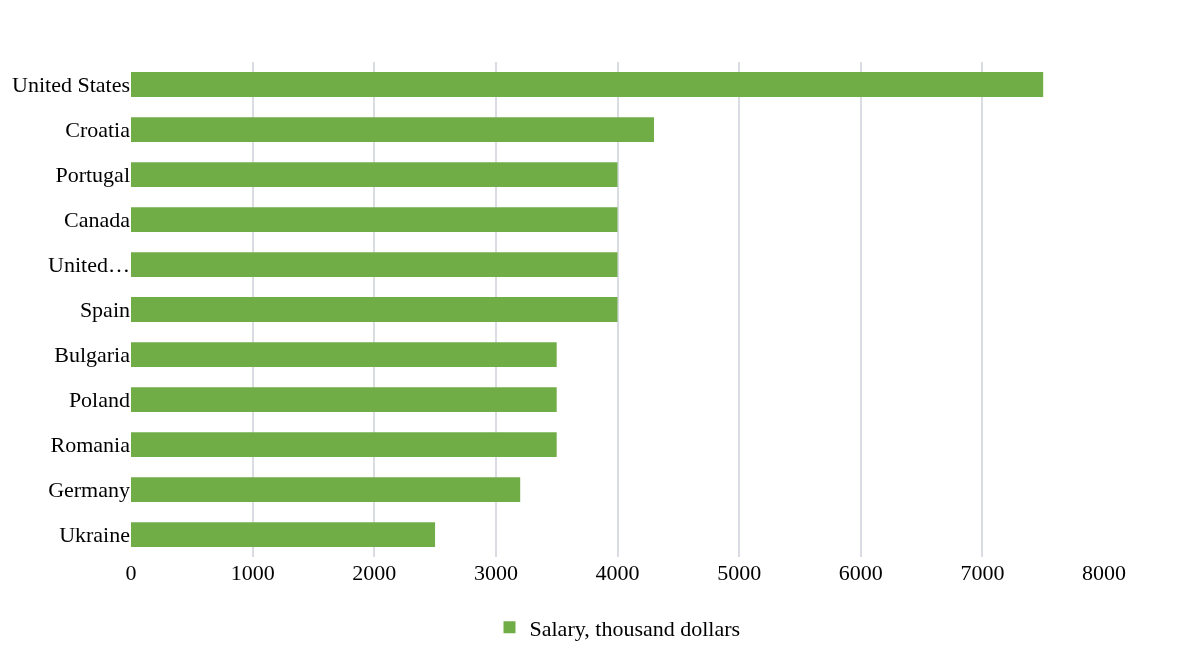 The image size is (1194, 660). Describe the element at coordinates (617, 572) in the screenshot. I see `x-tick-label: 4000` at that location.